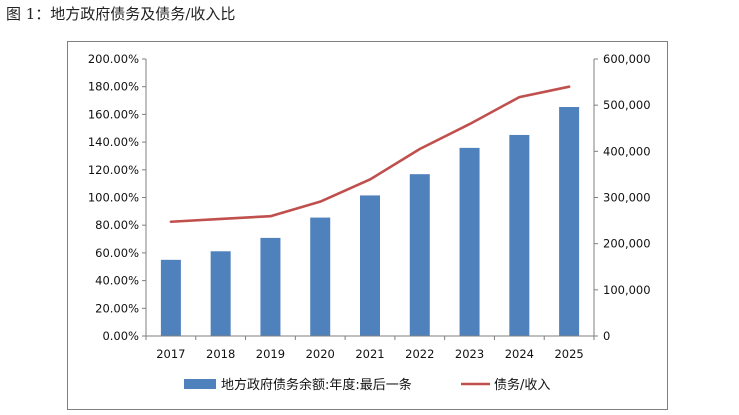  I want to click on right-axis-tick-label: 0, so click(606, 336).